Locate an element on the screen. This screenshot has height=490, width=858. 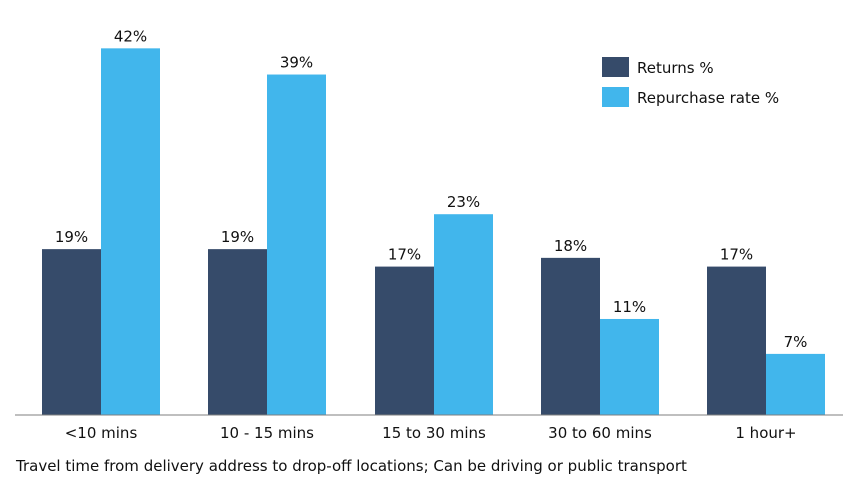
x-tick-label-4: 1 hour+ is located at coordinates (765, 433).